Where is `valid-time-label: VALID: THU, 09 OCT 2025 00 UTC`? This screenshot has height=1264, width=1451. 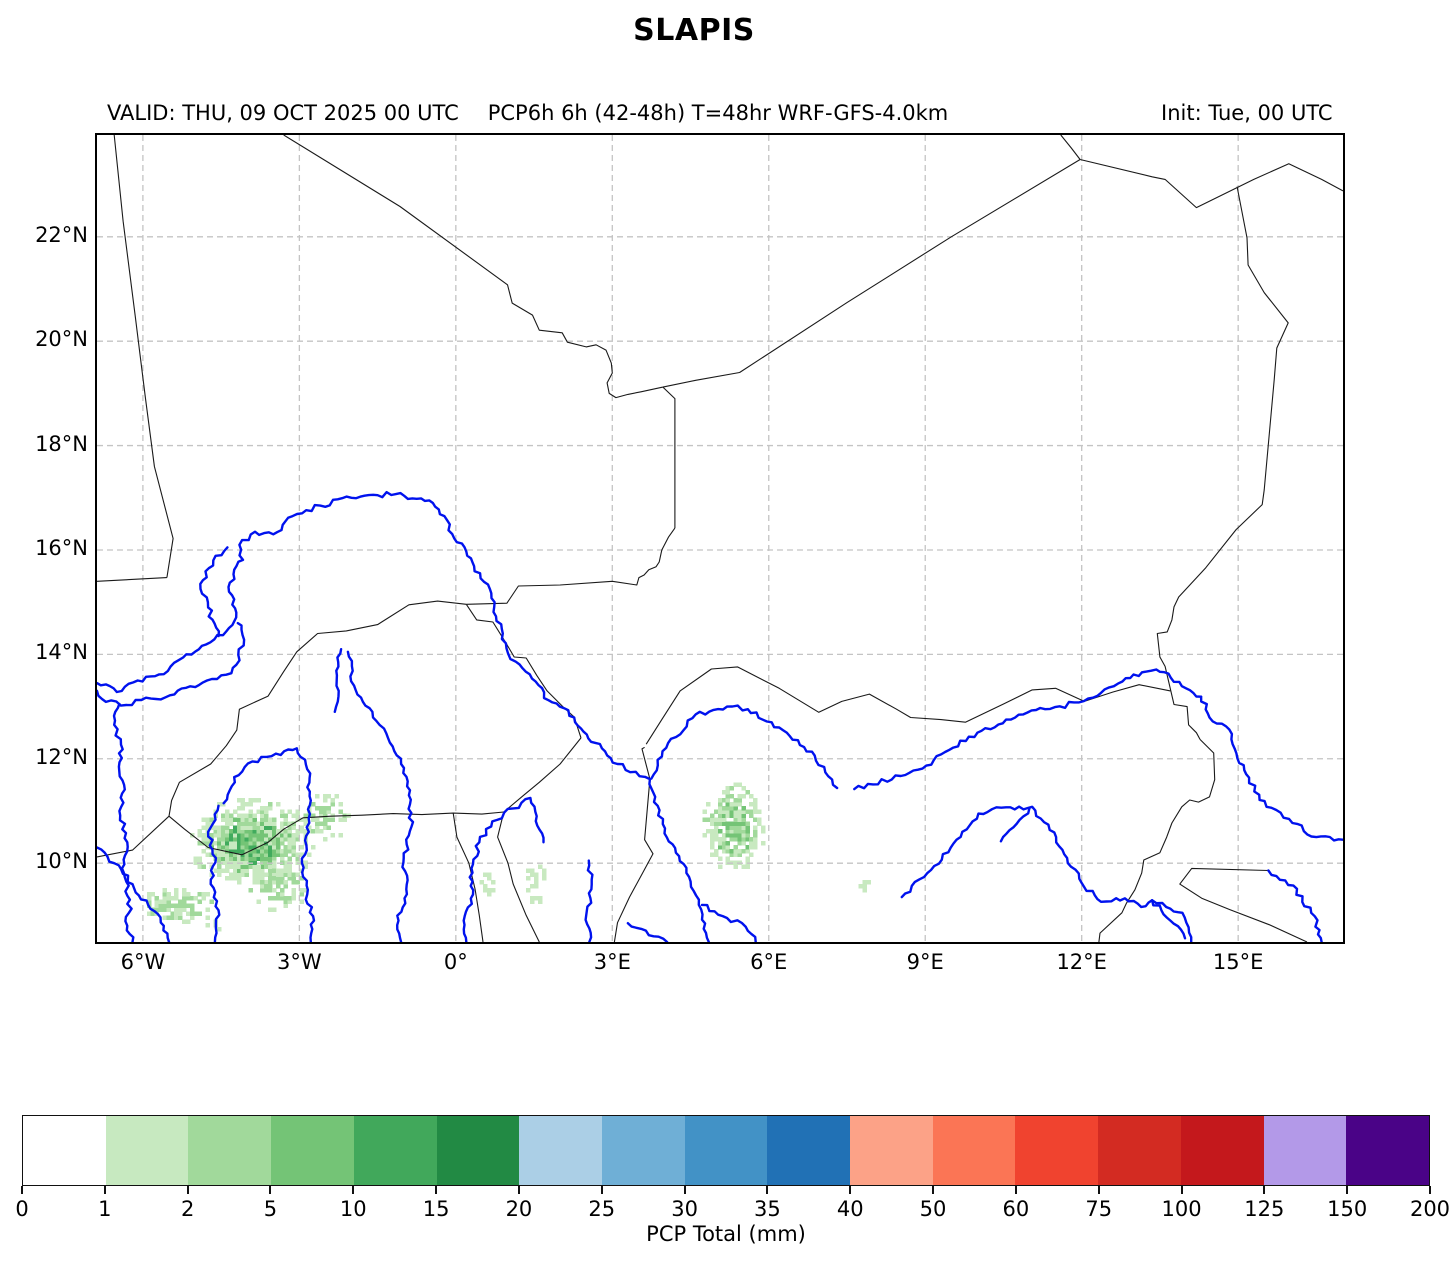 valid-time-label: VALID: THU, 09 OCT 2025 00 UTC is located at coordinates (283, 113).